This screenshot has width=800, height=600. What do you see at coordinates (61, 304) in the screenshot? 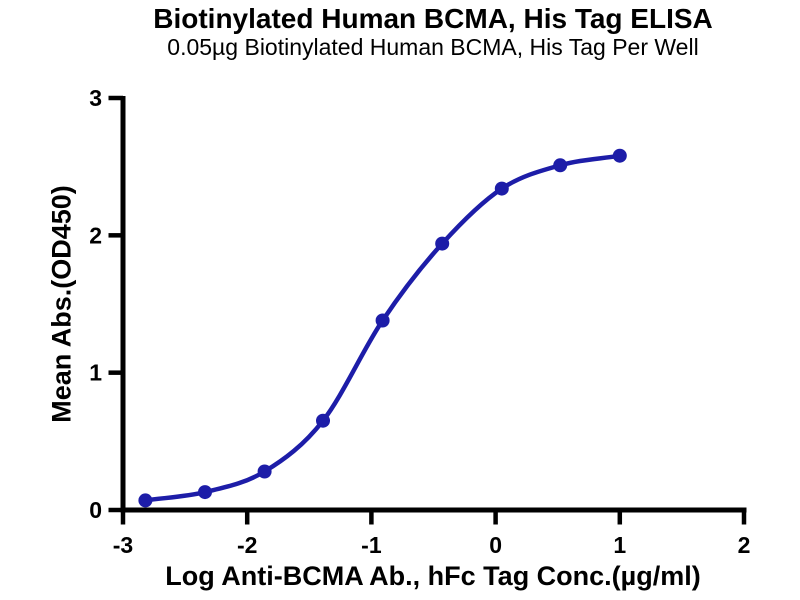
I see `y-axis-title: Mean Abs.(OD450)` at bounding box center [61, 304].